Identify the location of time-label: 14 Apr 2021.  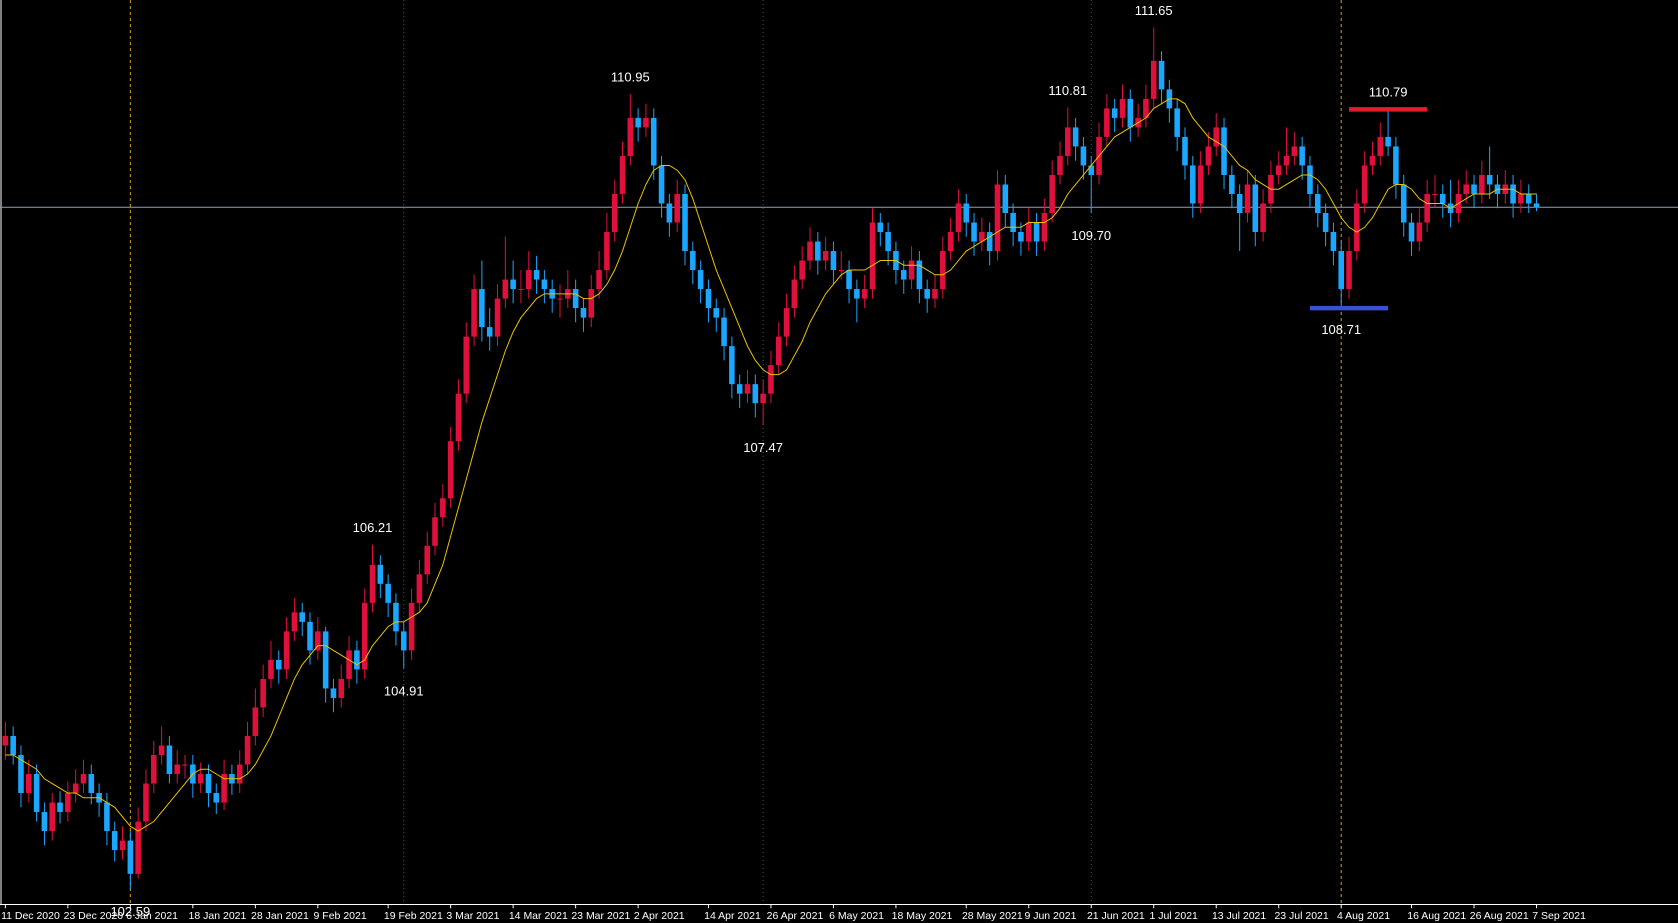
(732, 916).